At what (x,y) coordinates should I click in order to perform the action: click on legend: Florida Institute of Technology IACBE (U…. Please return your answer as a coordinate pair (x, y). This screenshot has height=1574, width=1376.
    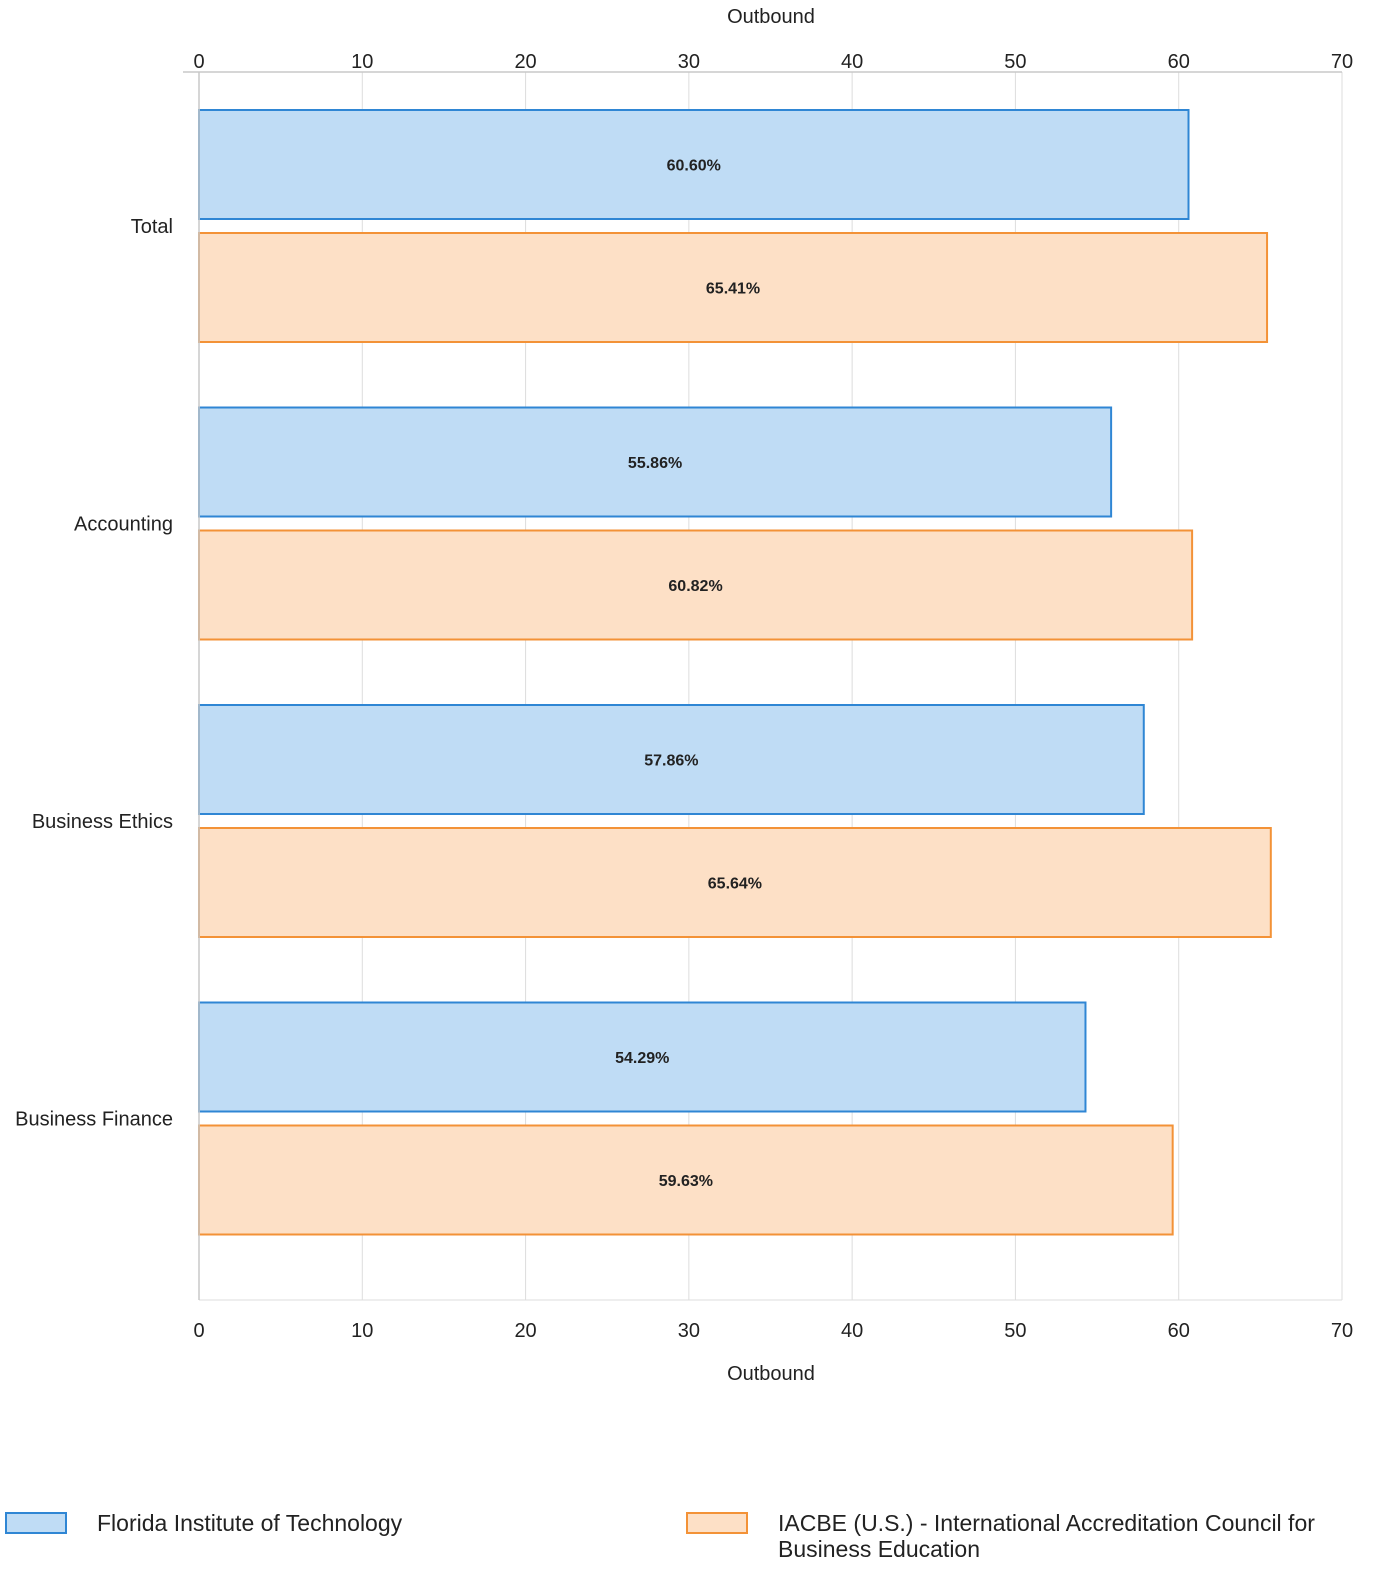
    Looking at the image, I should click on (688, 1540).